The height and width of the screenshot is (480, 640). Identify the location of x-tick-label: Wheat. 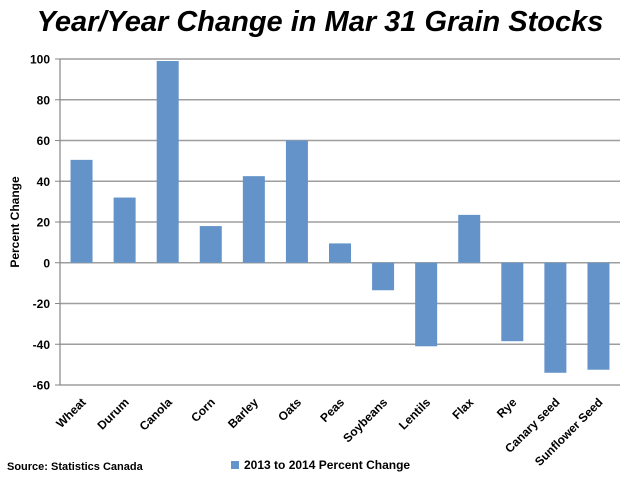
(70, 412).